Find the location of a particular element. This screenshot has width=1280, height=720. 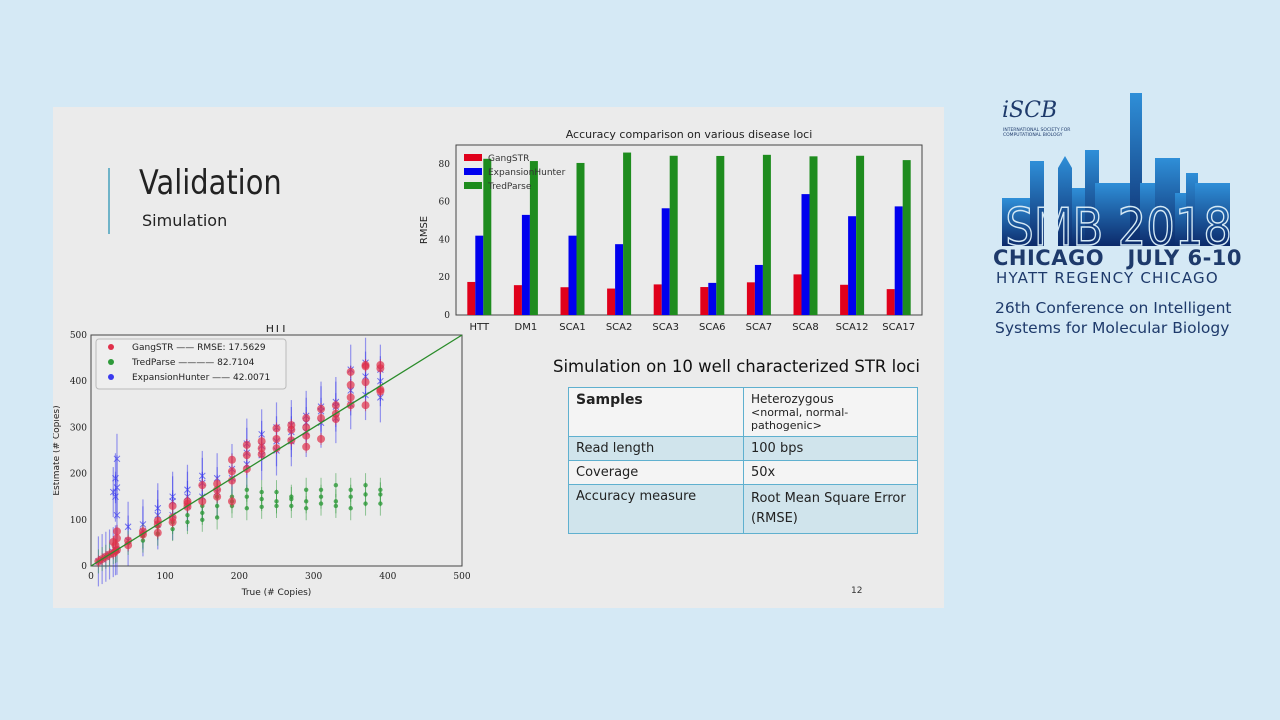

y-tick-label: 80 is located at coordinates (445, 165).